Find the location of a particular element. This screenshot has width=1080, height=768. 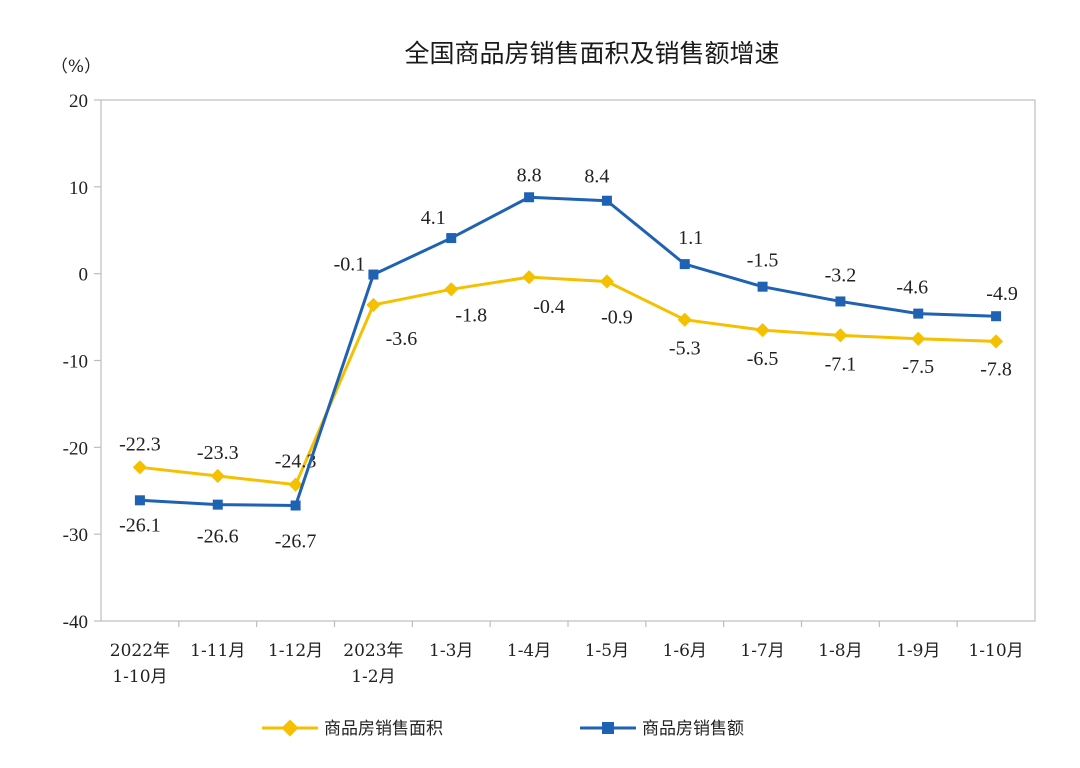

data-label: 1.1 is located at coordinates (690, 238).